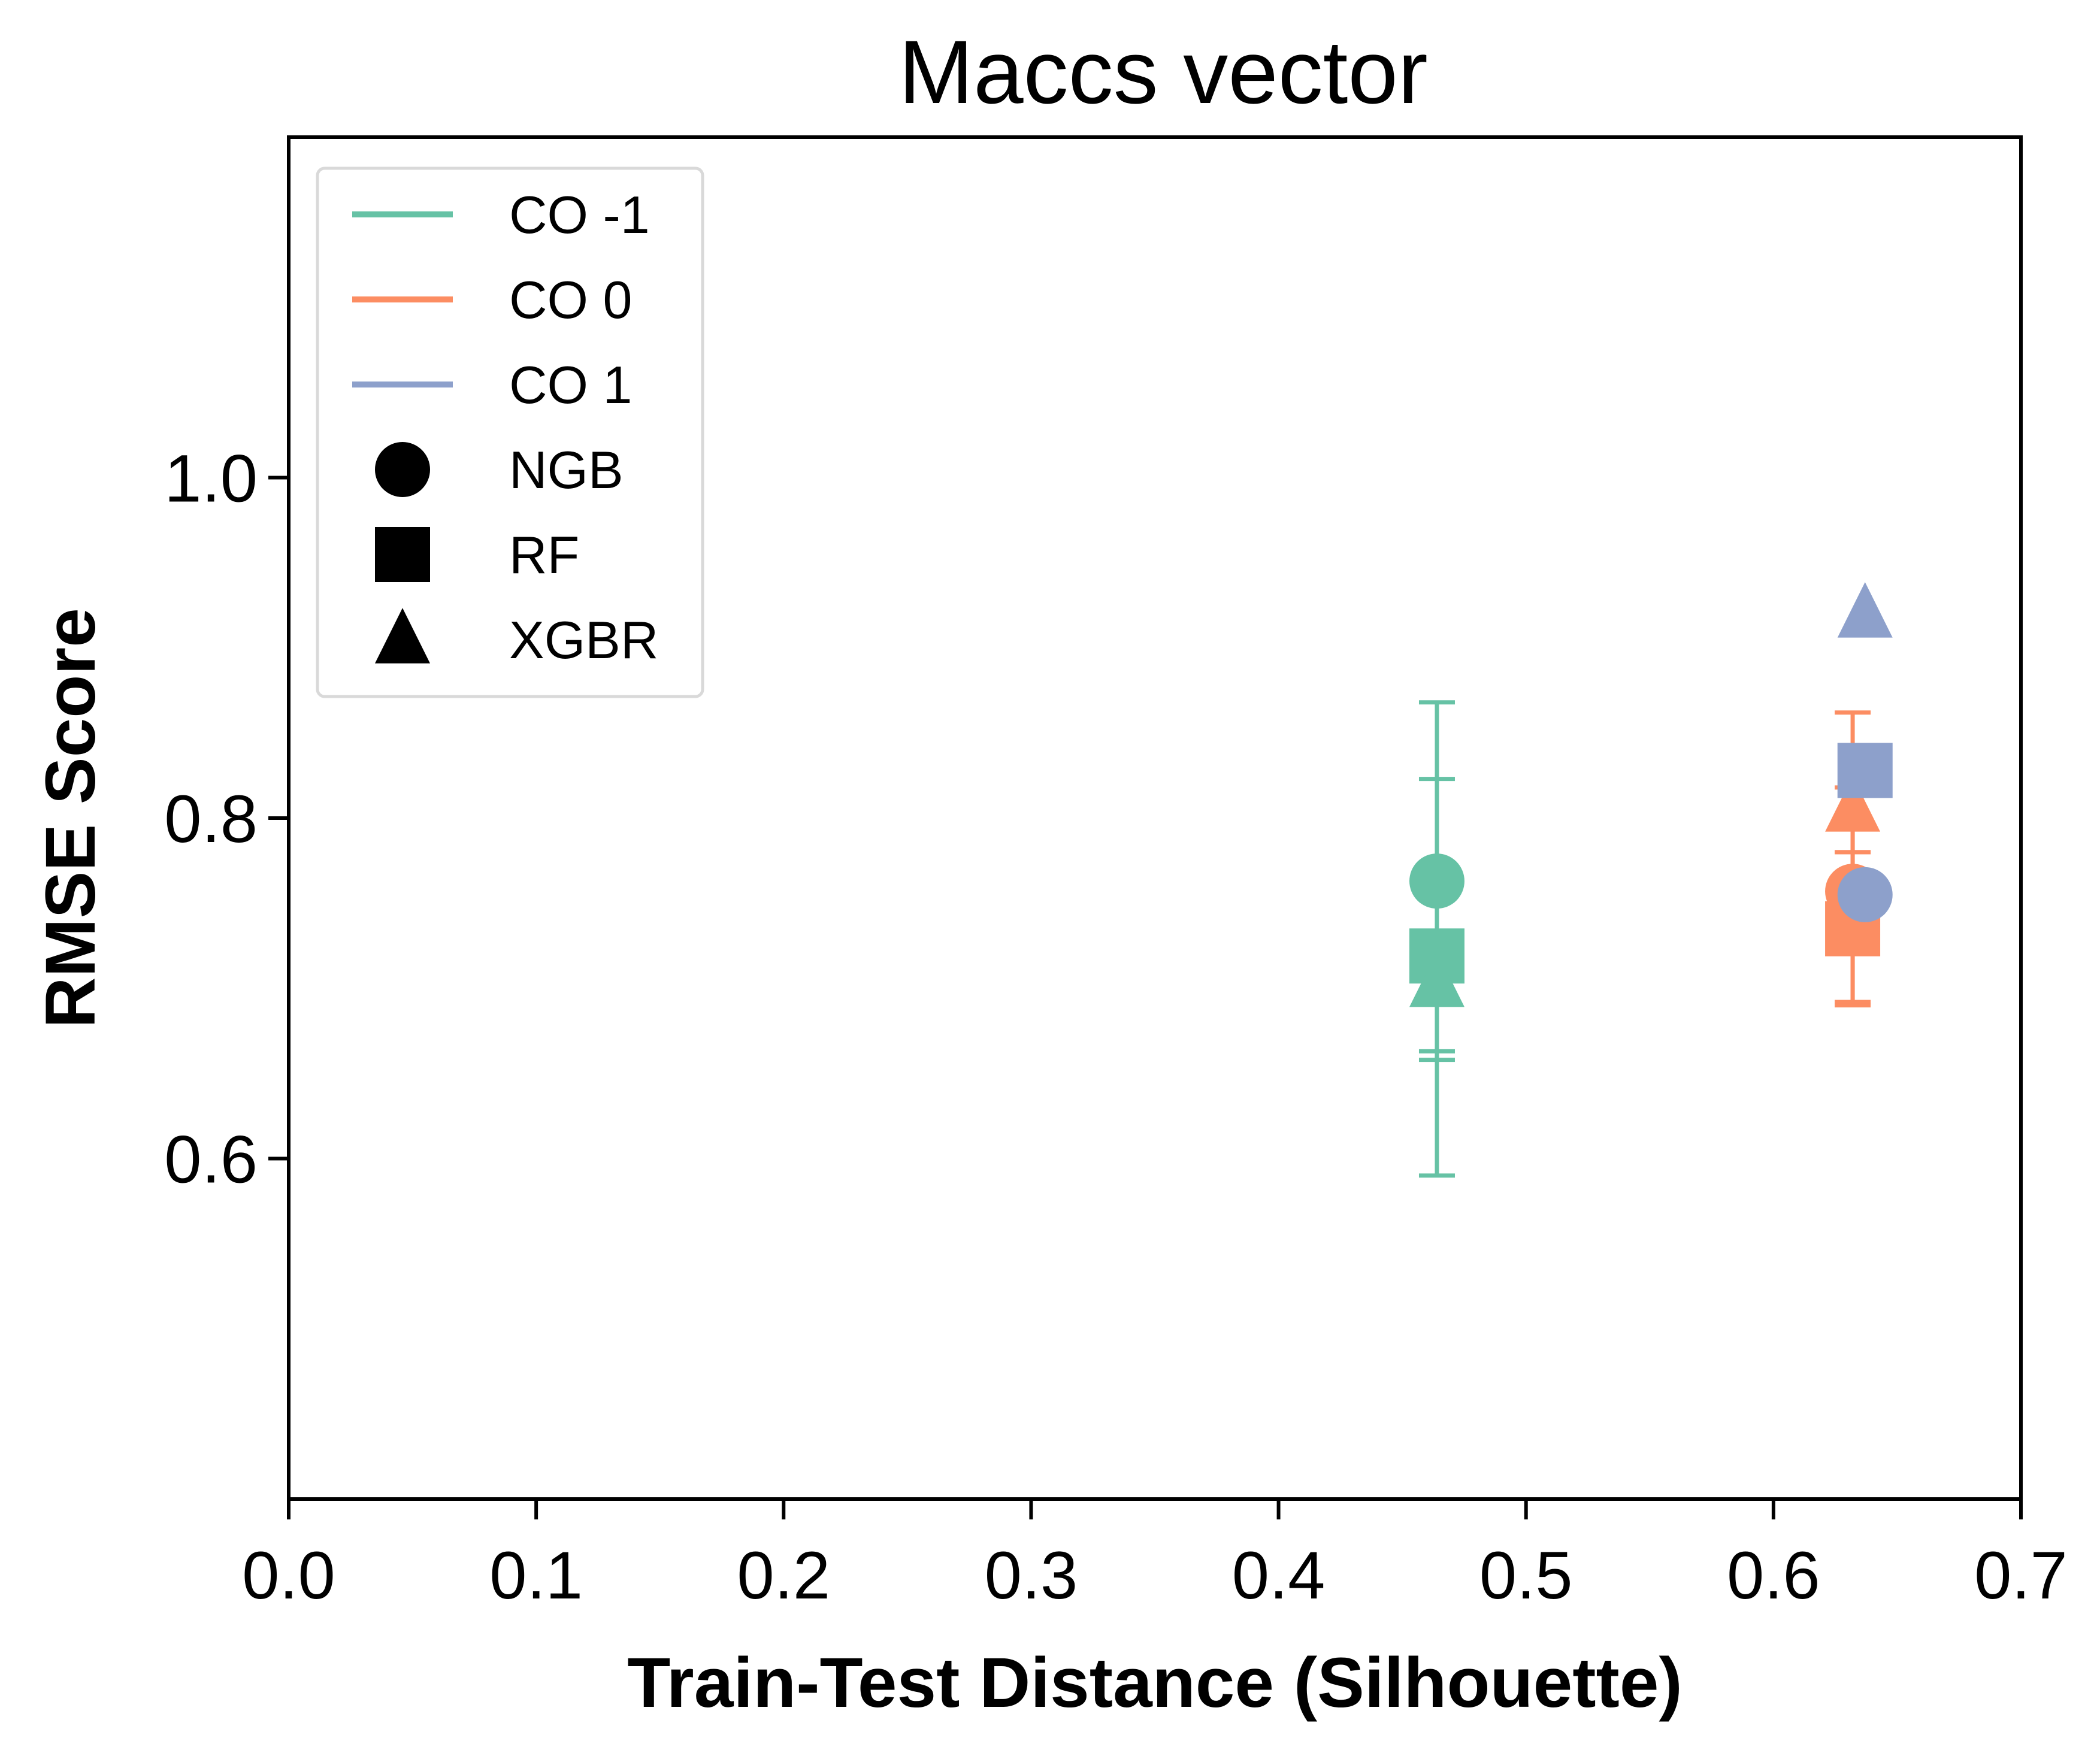 The width and height of the screenshot is (2100, 1744). I want to click on legend-label: RF, so click(544, 555).